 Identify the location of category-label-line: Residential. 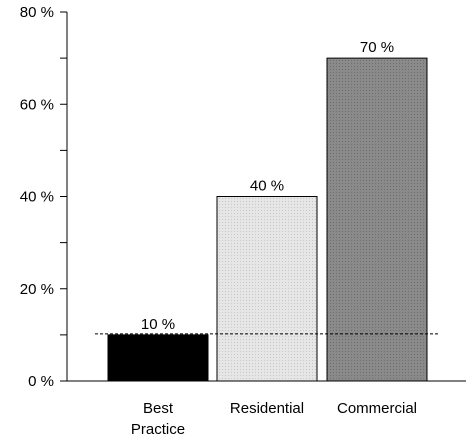
(267, 408).